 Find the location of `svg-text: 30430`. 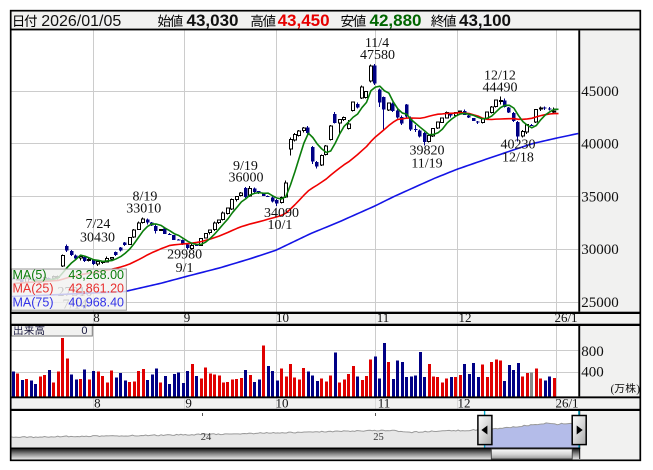

svg-text: 30430 is located at coordinates (97, 238).